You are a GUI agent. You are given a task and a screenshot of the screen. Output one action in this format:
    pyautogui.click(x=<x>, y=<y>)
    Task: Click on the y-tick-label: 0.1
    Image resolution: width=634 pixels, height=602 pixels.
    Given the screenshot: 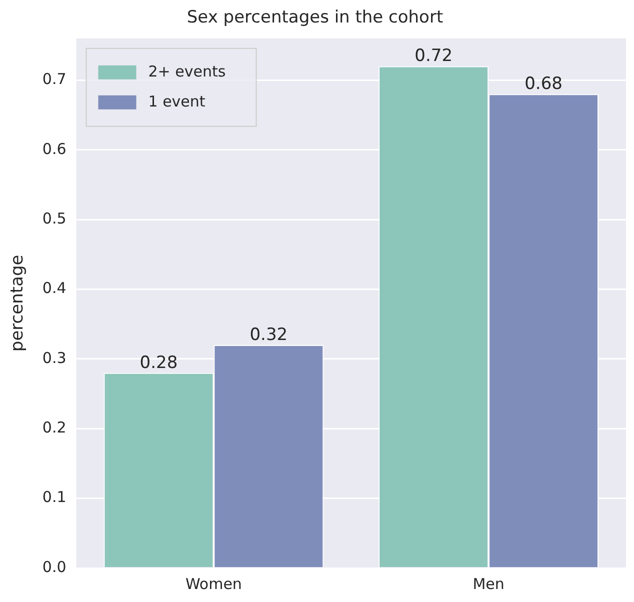 What is the action you would take?
    pyautogui.click(x=54, y=497)
    